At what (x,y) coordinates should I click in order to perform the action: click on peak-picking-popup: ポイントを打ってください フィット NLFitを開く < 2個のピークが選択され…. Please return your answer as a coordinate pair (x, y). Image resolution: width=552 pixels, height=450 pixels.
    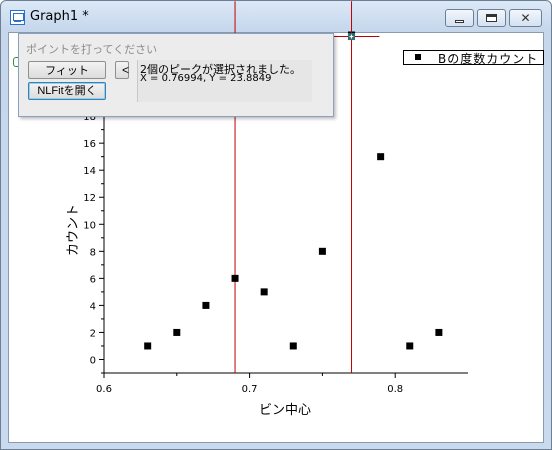
    Looking at the image, I should click on (176, 75).